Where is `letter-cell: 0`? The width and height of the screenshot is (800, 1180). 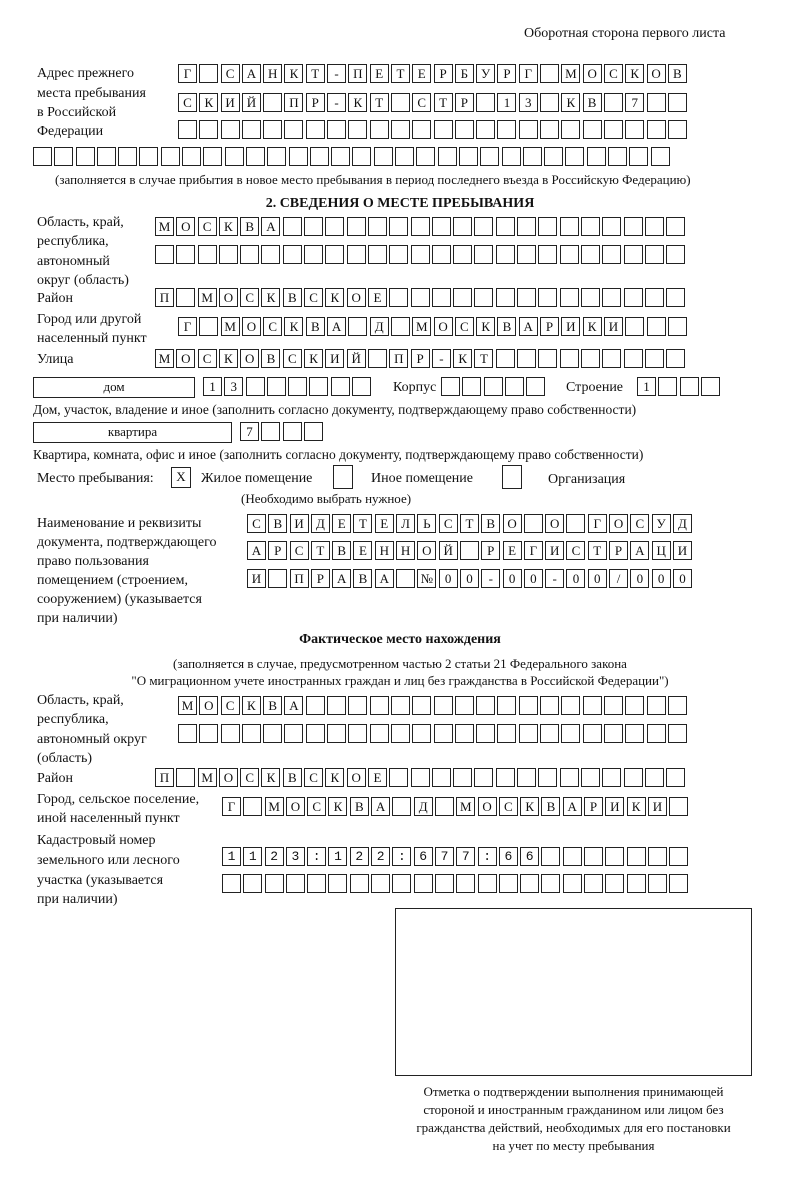 letter-cell: 0 is located at coordinates (512, 578).